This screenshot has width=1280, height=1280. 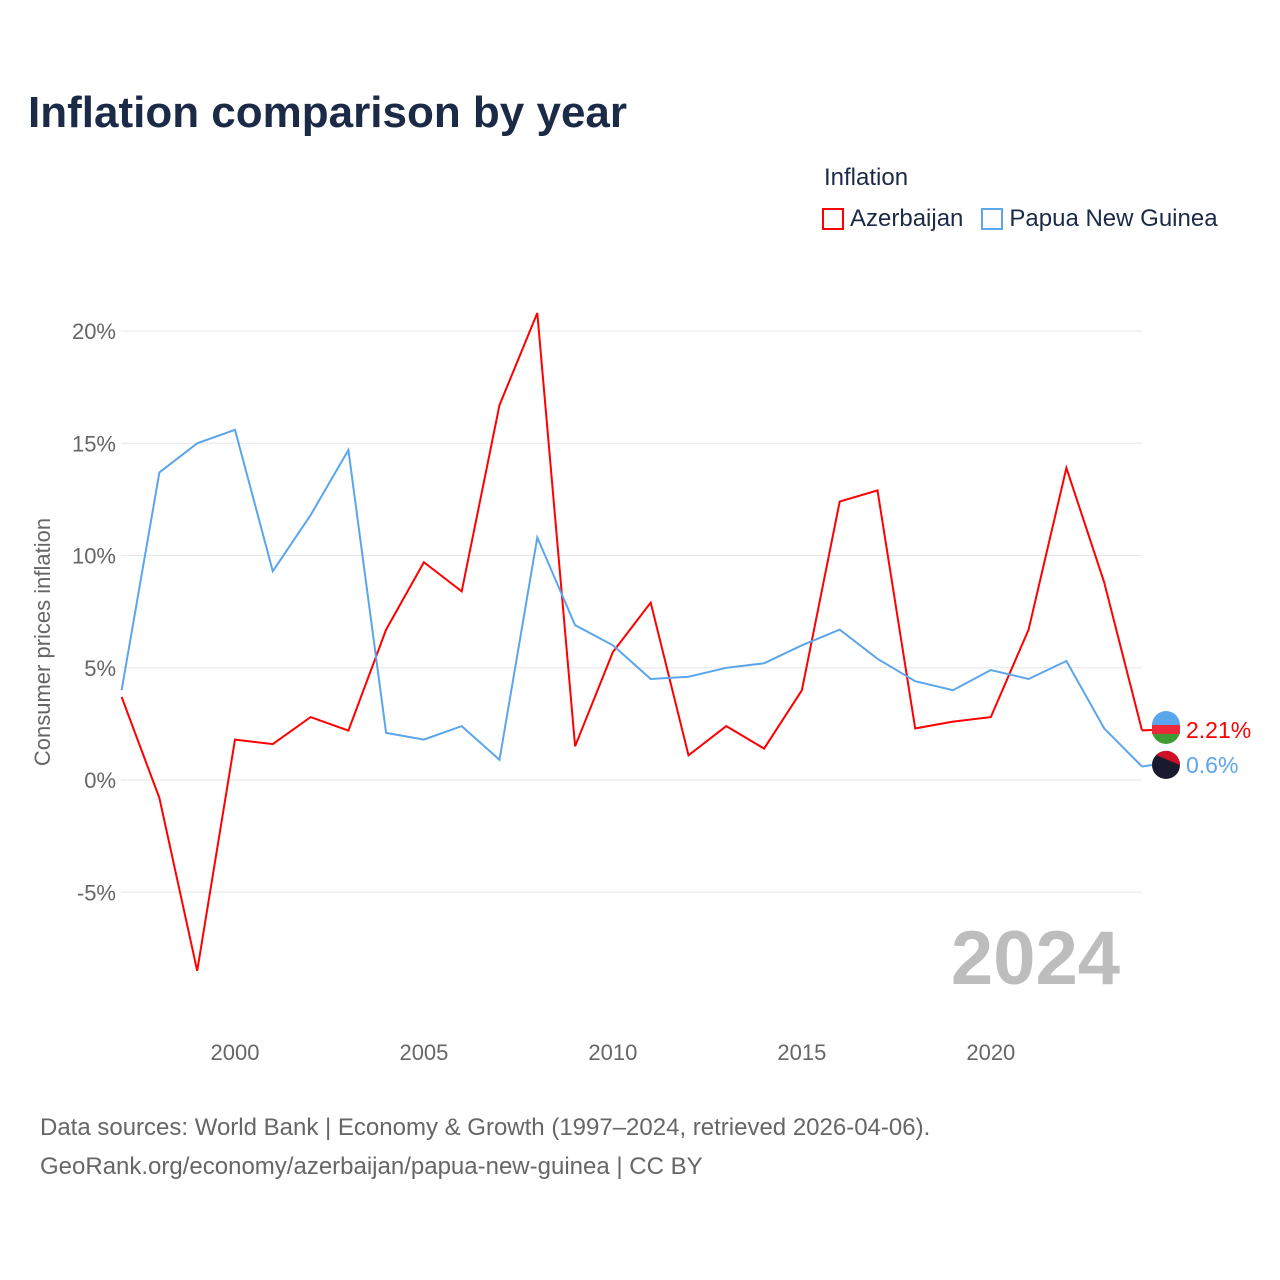 What do you see at coordinates (42, 642) in the screenshot?
I see `y-axis-label: Consumer prices inflation` at bounding box center [42, 642].